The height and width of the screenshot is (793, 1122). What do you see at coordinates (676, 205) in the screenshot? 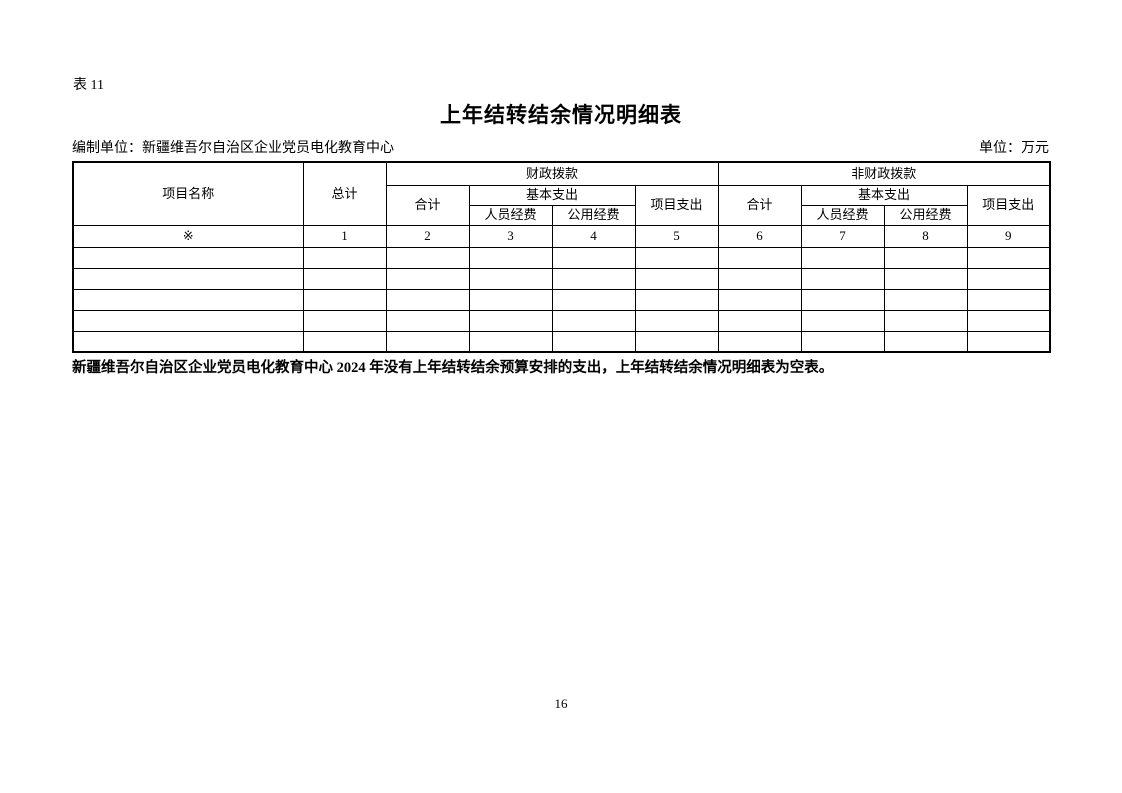
I see `col-header-fiscal-project-expenditure: 项目支出` at bounding box center [676, 205].